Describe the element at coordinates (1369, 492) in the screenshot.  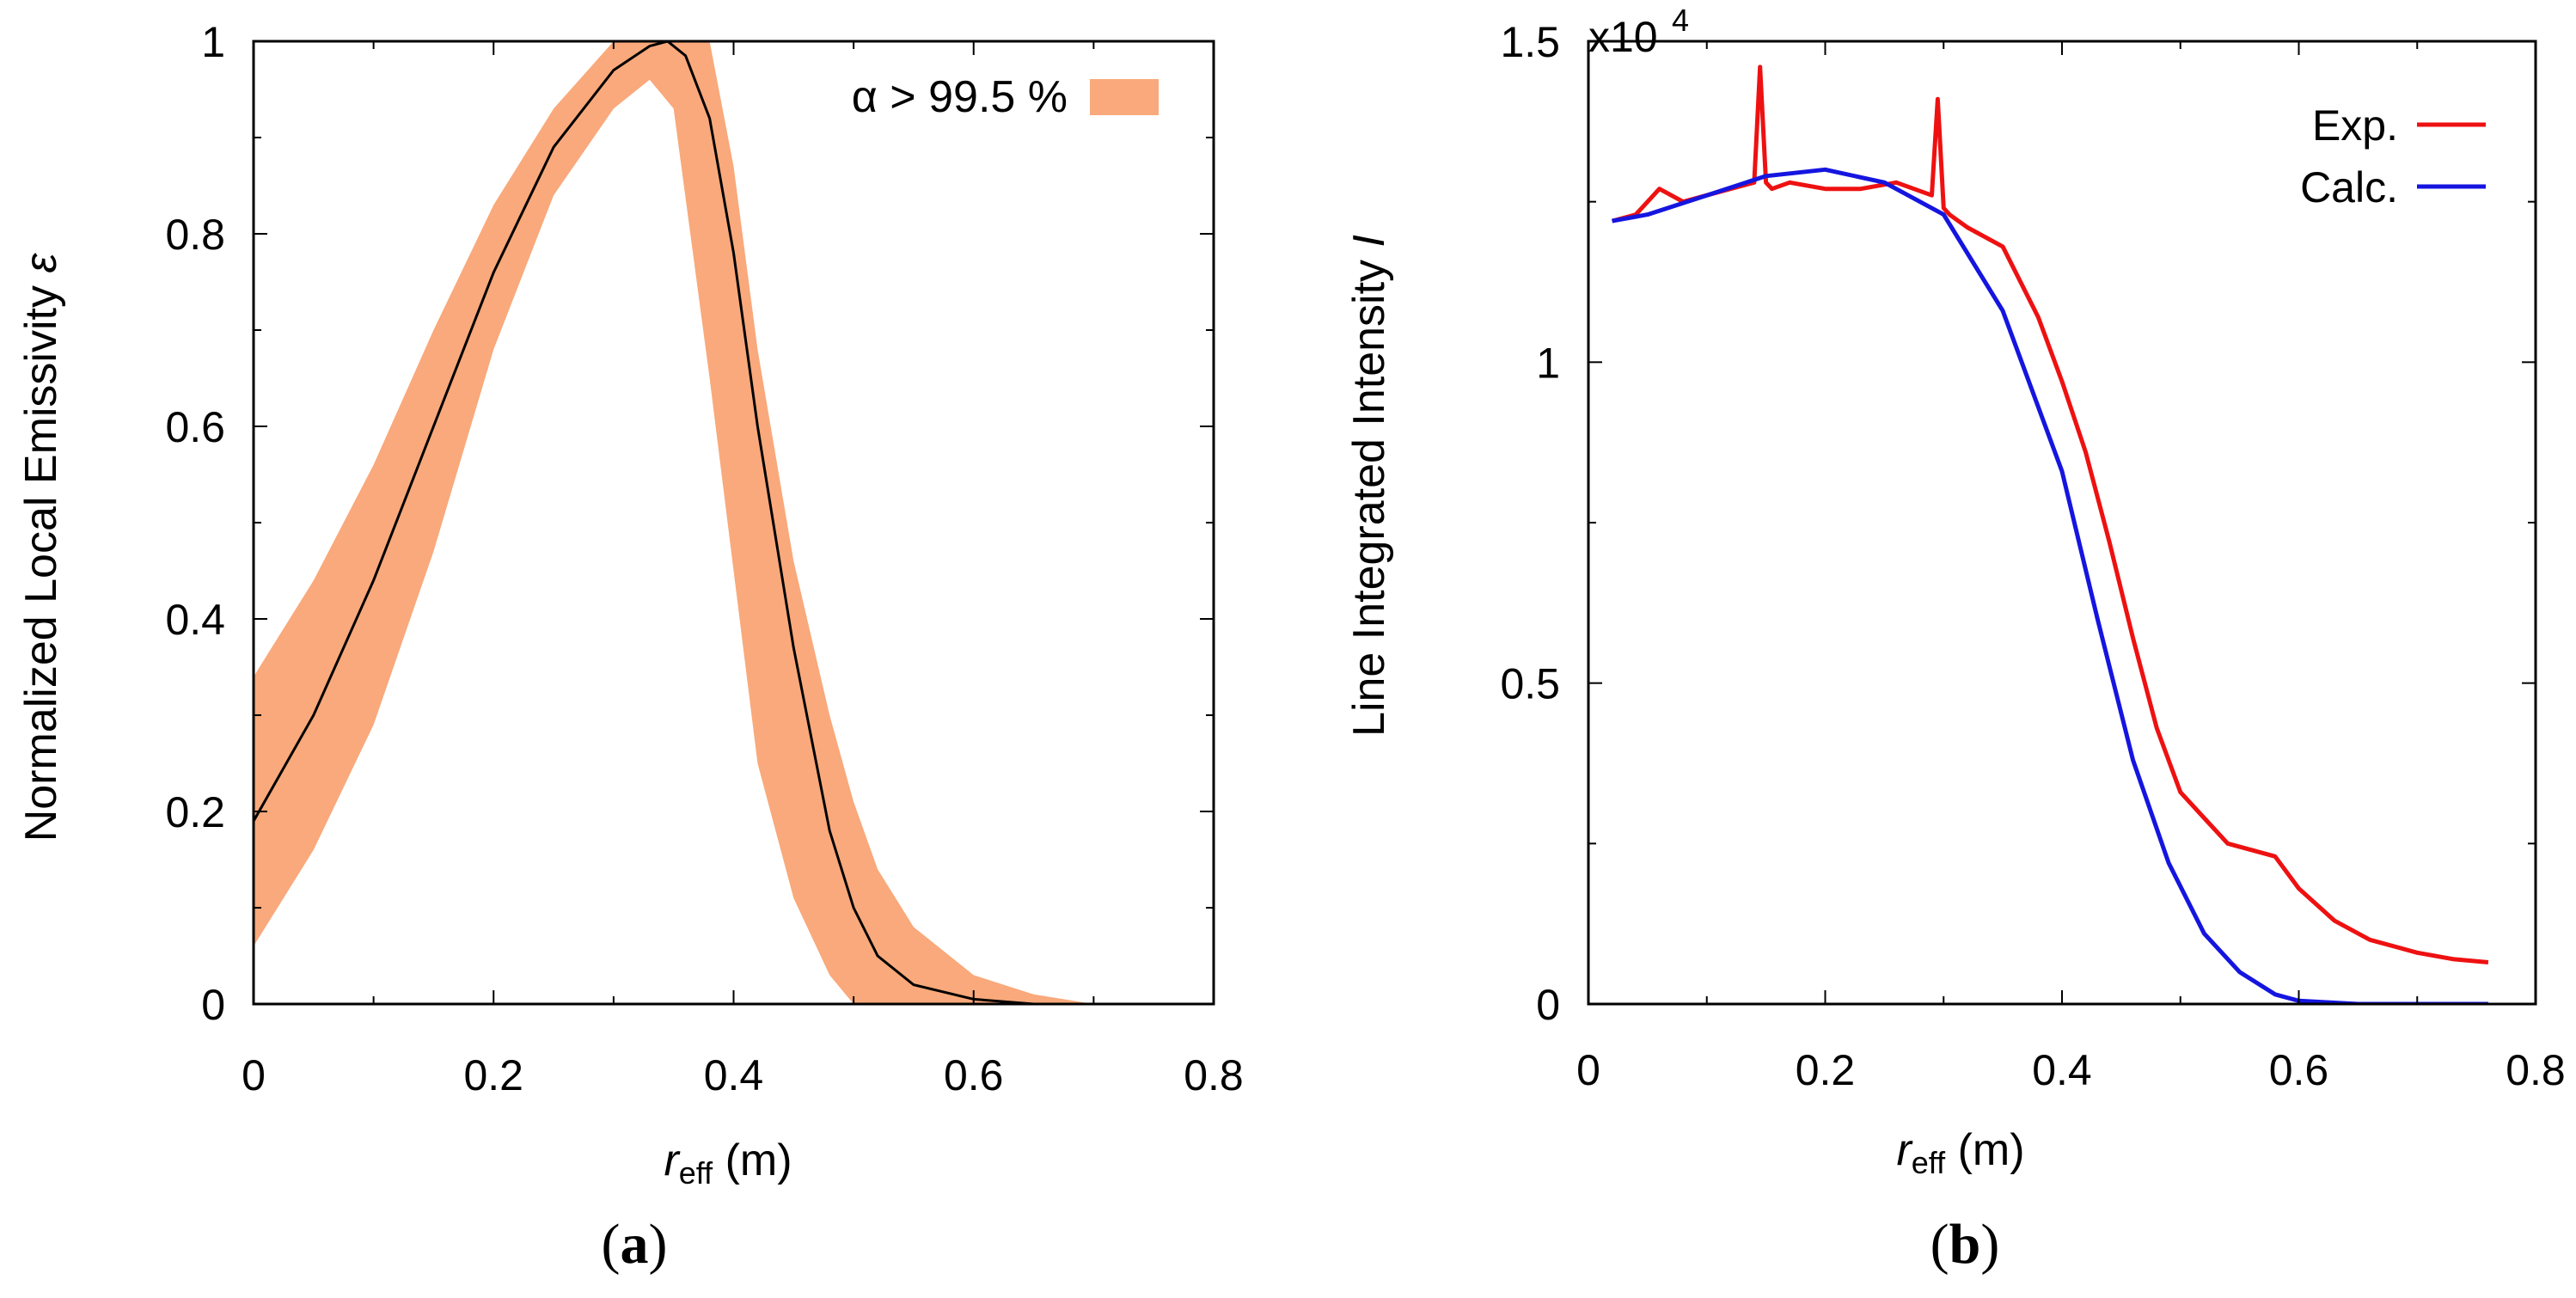
I see `y-axis-label-b-text: Line Integrated Intensity` at that location.